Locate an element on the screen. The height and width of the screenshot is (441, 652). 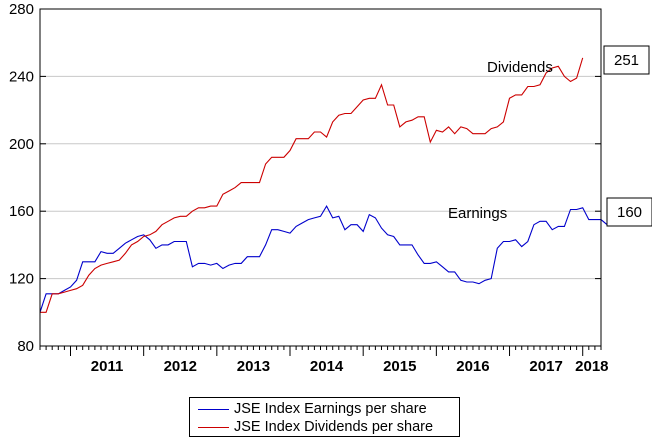
legend-swatch-earnings is located at coordinates (213, 409).